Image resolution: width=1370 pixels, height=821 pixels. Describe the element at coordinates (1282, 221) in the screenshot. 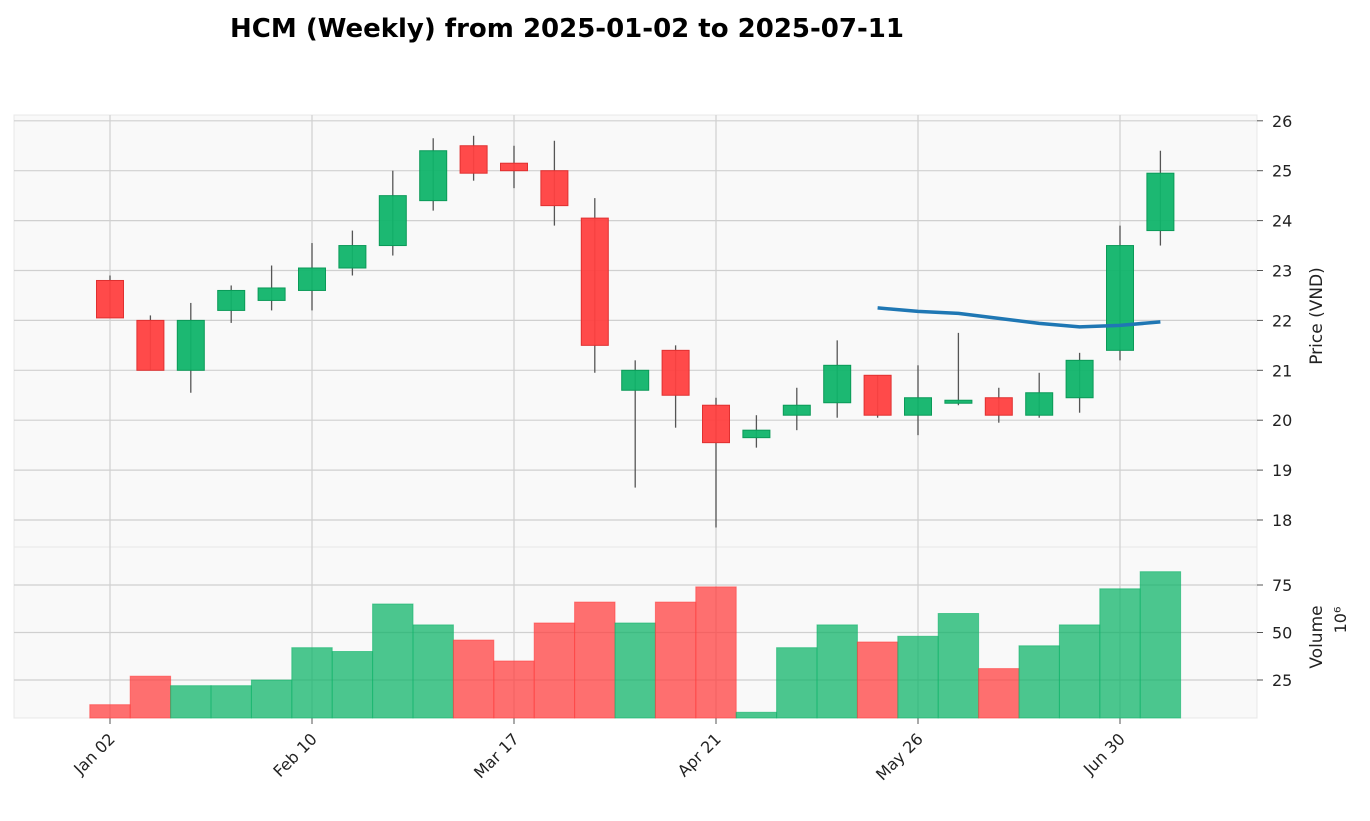

I see `price-tick-label: 24` at that location.